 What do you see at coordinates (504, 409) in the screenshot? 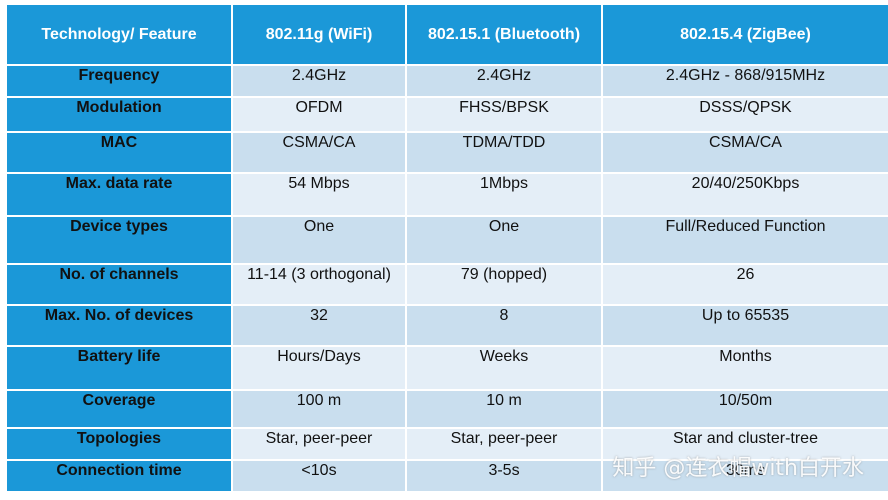
I see `table-cell: 10 m` at bounding box center [504, 409].